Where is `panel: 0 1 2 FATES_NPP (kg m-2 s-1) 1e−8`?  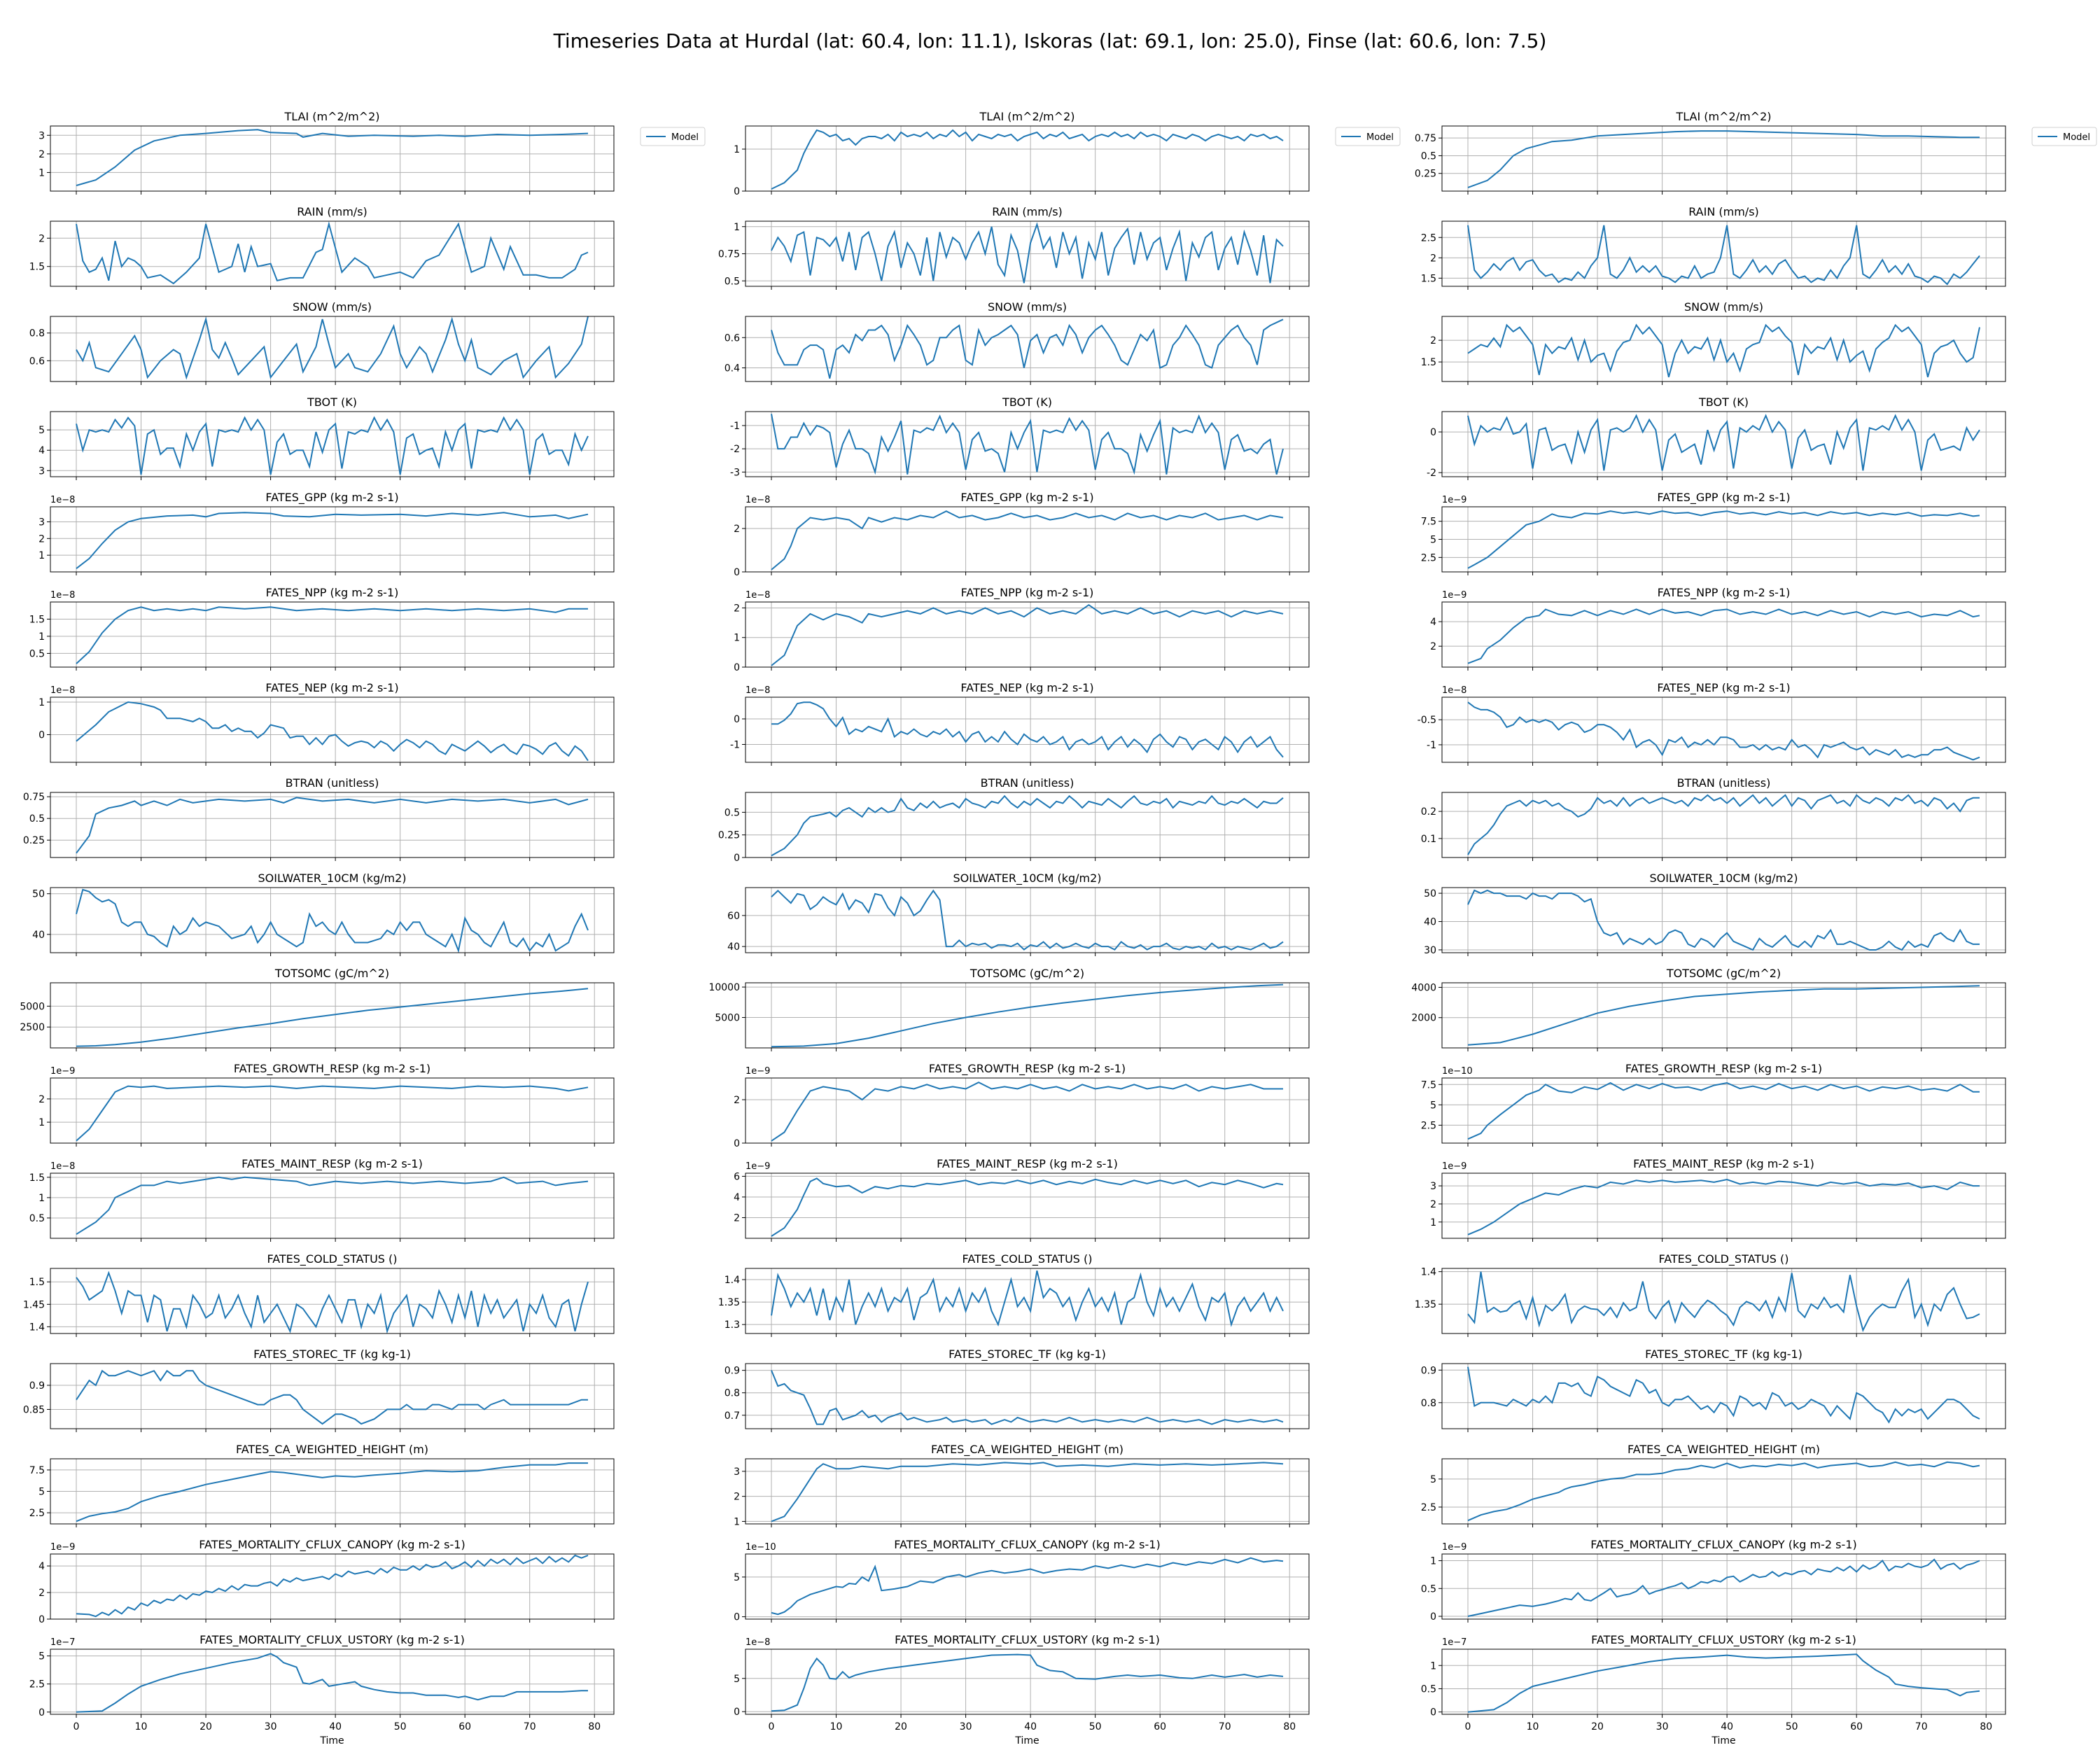
panel: 0 1 2 FATES_NPP (kg m-2 s-1) 1e−8 is located at coordinates (1022, 629).